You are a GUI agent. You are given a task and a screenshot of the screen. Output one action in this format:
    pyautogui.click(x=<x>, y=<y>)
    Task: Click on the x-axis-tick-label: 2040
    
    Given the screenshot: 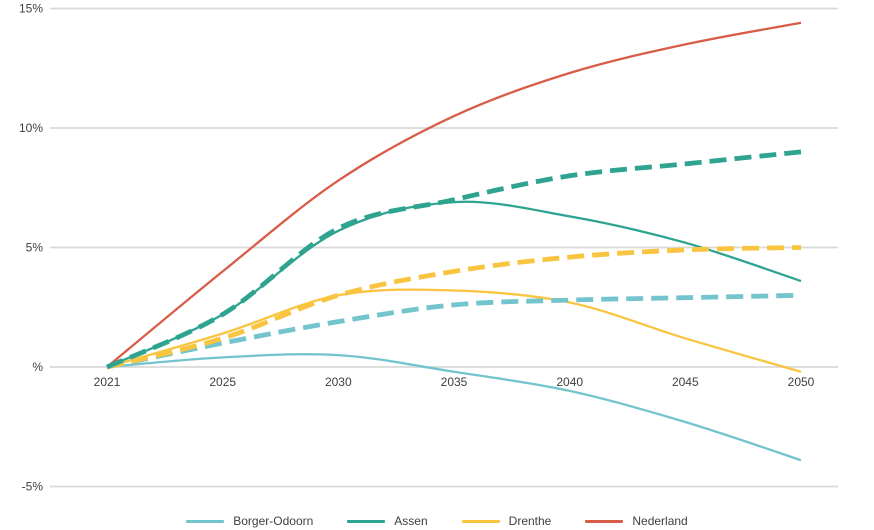 What is the action you would take?
    pyautogui.click(x=569, y=382)
    